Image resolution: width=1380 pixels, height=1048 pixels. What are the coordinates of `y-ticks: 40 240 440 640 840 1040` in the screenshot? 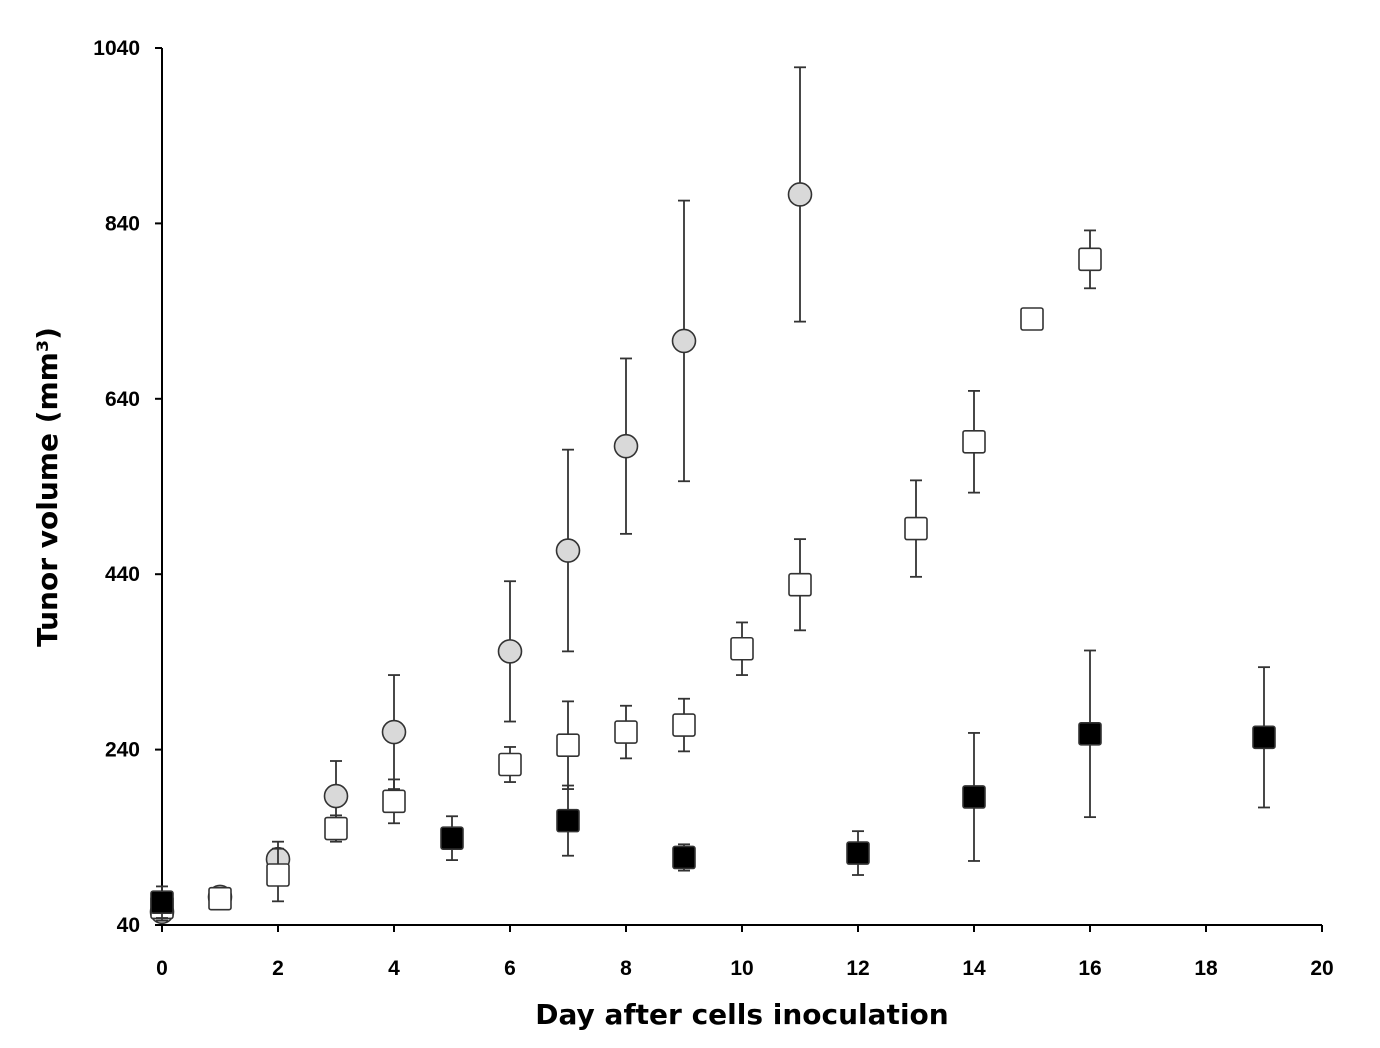 It's located at (127, 487).